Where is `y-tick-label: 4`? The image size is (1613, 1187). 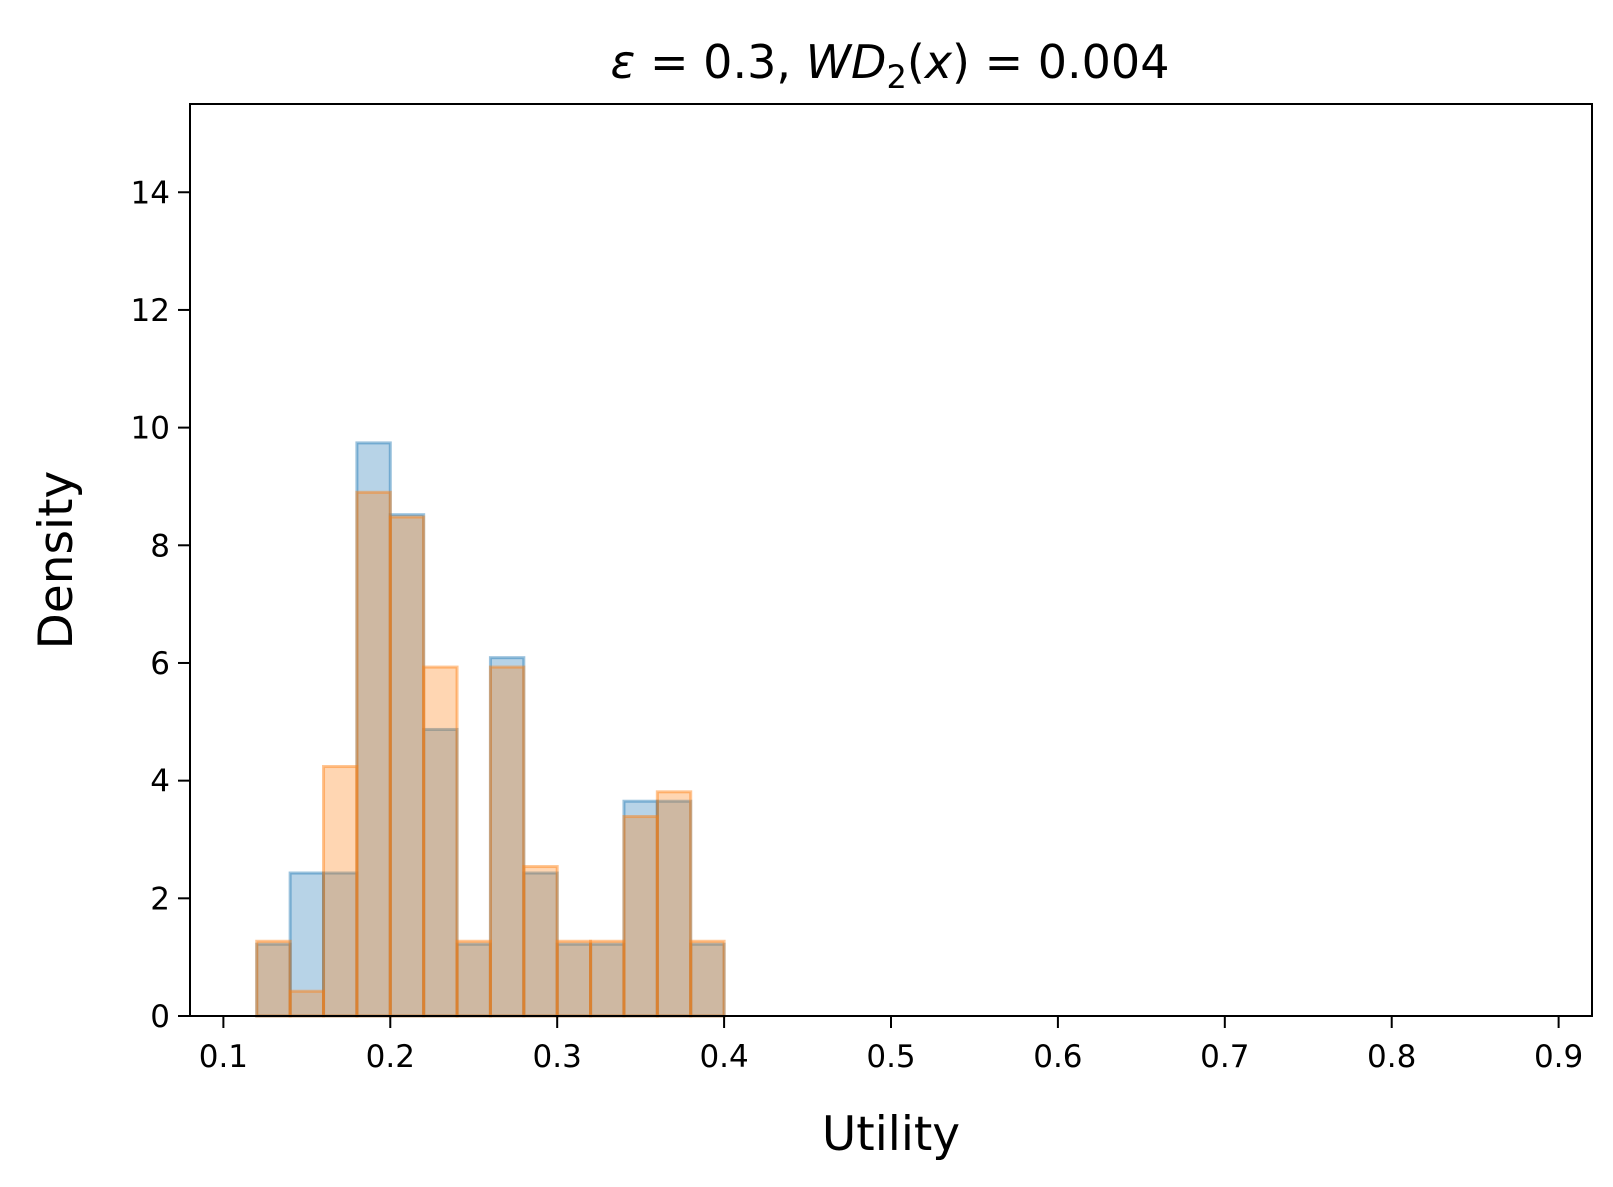 y-tick-label: 4 is located at coordinates (160, 782).